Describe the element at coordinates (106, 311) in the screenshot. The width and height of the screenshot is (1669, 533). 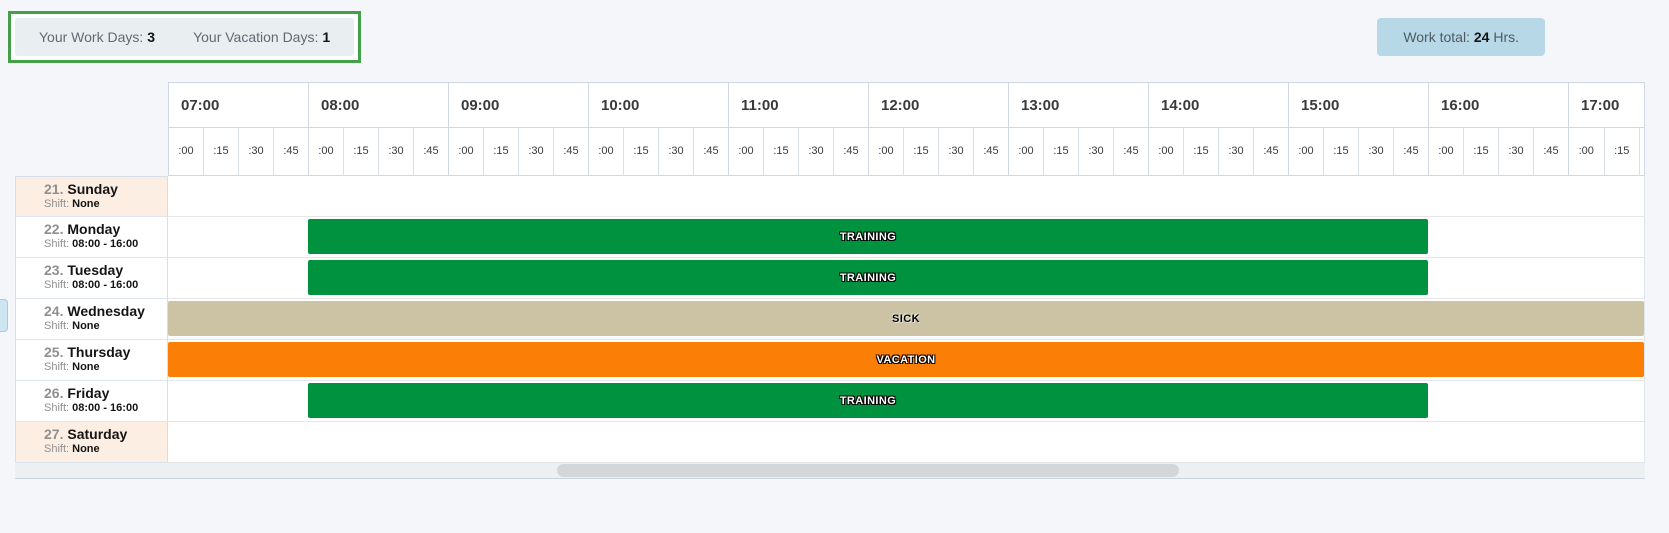
I see `day-name: Wednesday` at that location.